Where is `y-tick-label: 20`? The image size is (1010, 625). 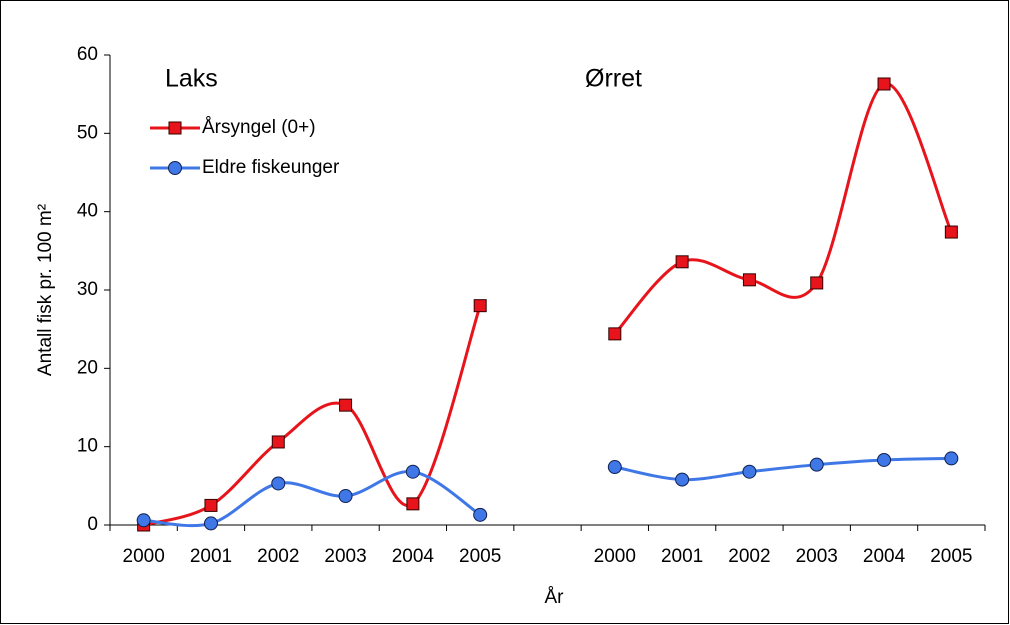 y-tick-label: 20 is located at coordinates (87, 367).